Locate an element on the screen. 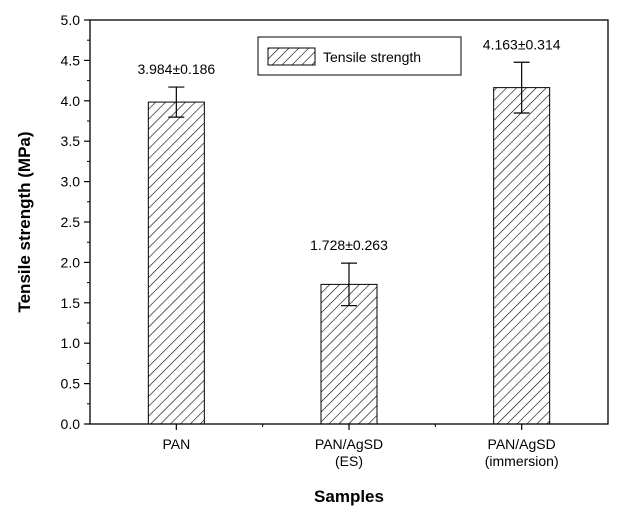 Image resolution: width=626 pixels, height=515 pixels. data-label: 4.163±0.314 is located at coordinates (522, 44).